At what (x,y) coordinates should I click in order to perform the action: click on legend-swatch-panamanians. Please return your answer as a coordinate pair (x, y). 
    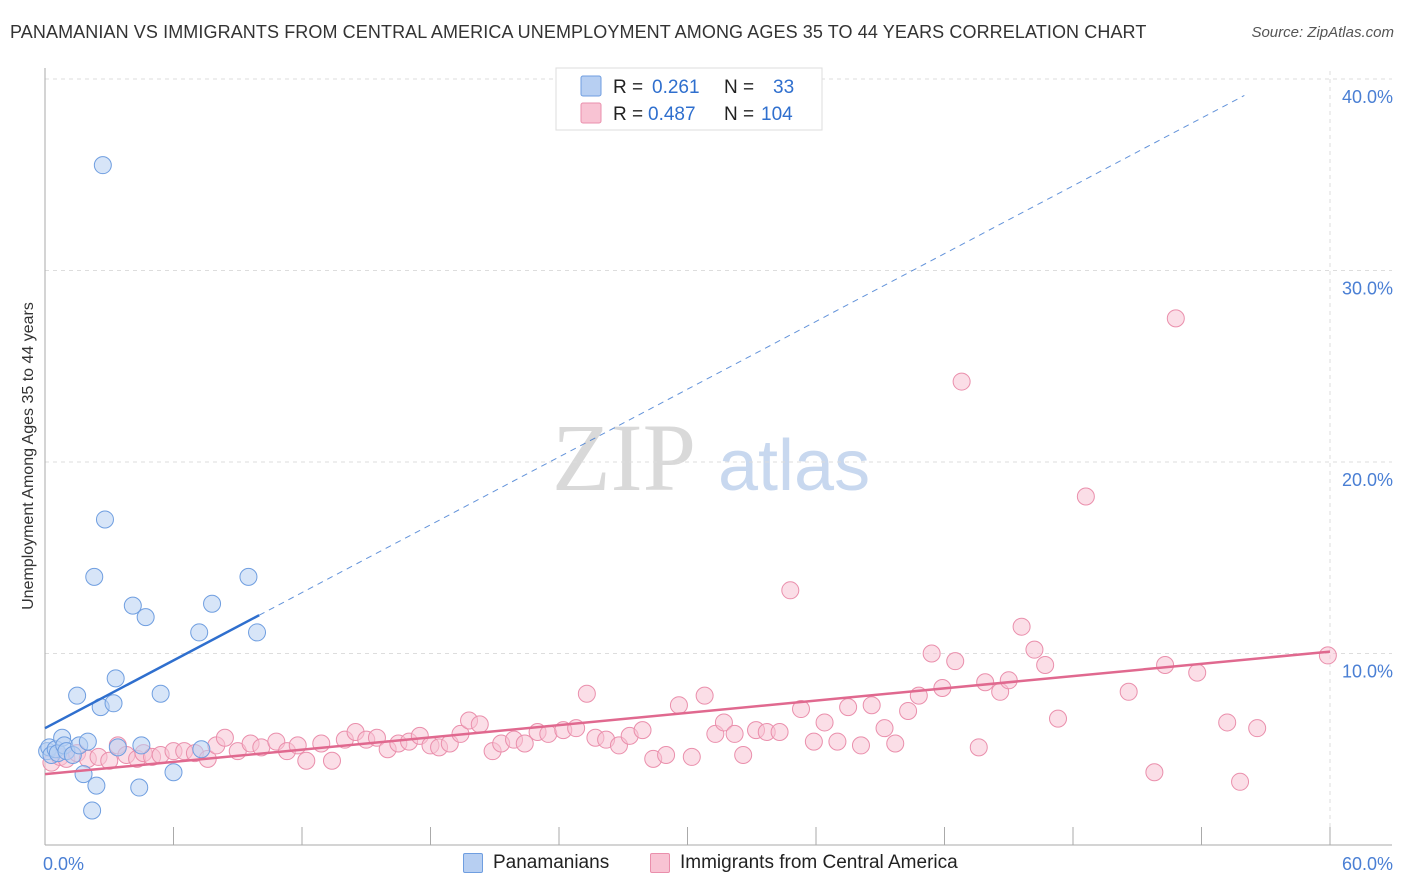
    Looking at the image, I should click on (473, 863).